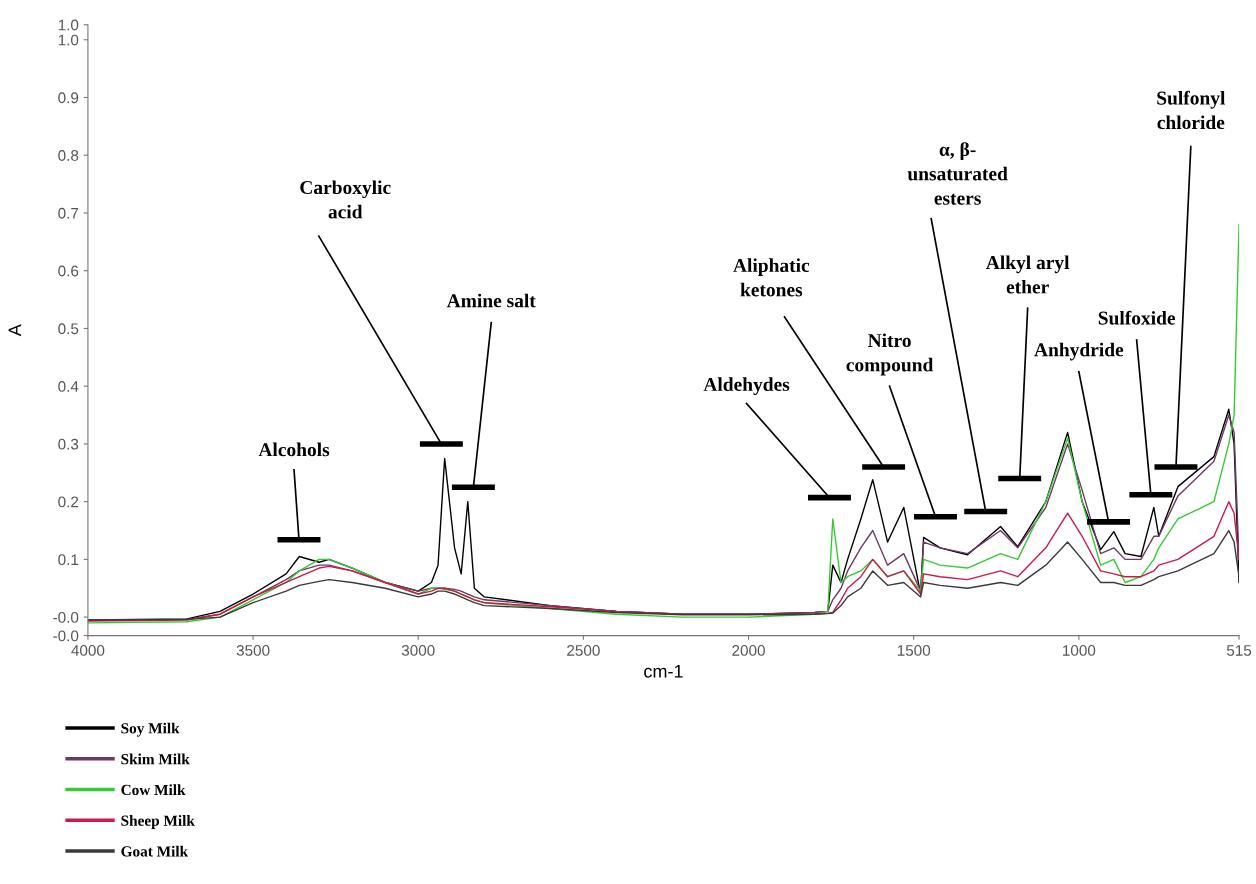 The width and height of the screenshot is (1256, 884). What do you see at coordinates (1079, 650) in the screenshot?
I see `x-tick-label: 1000` at bounding box center [1079, 650].